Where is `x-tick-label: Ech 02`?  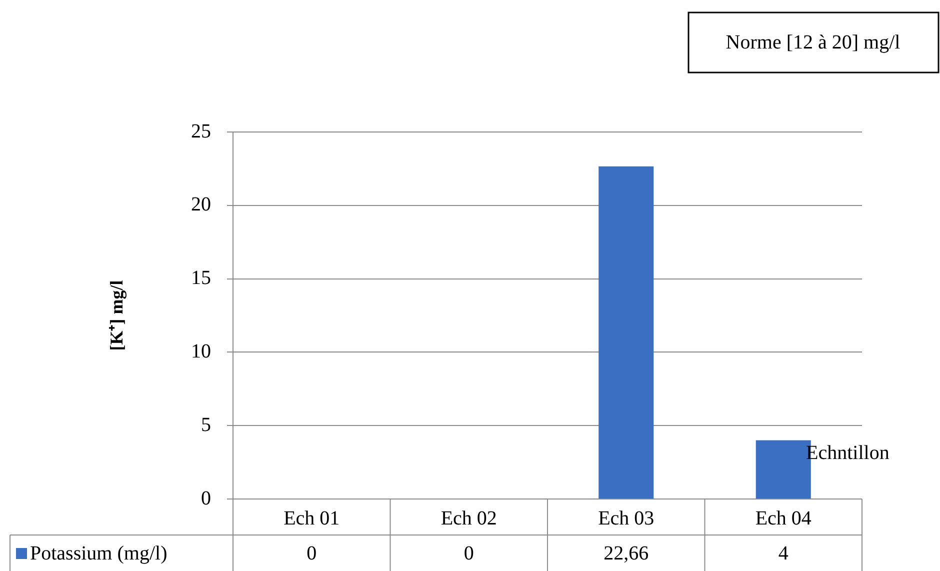 x-tick-label: Ech 02 is located at coordinates (468, 518).